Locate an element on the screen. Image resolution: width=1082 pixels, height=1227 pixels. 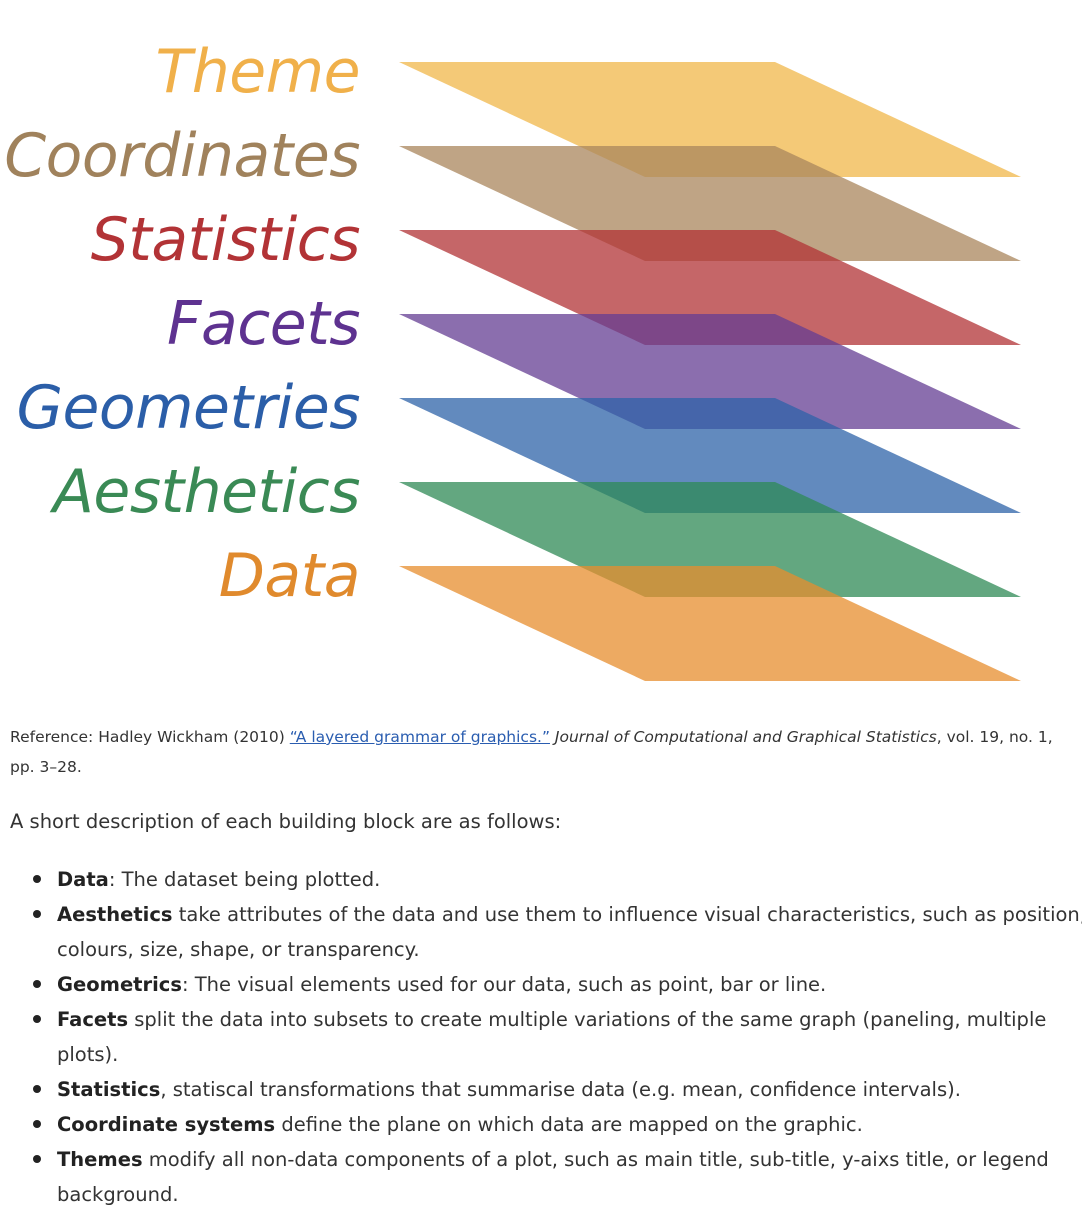
list-item-data: Data: The dataset being plotted. is located at coordinates (557, 879).